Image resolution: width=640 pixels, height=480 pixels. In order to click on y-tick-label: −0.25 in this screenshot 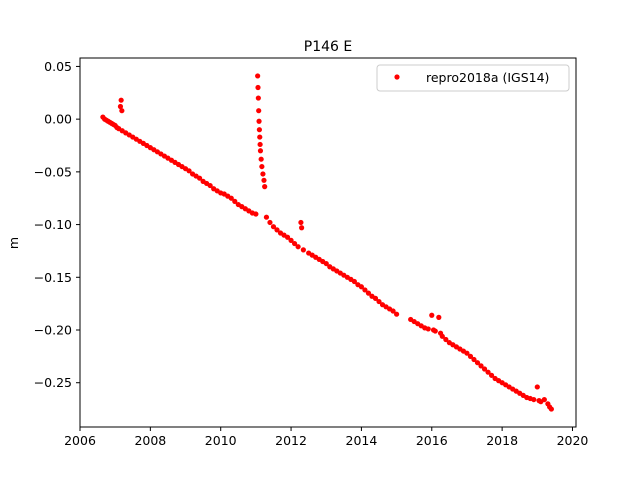, I will do `click(53, 382)`.